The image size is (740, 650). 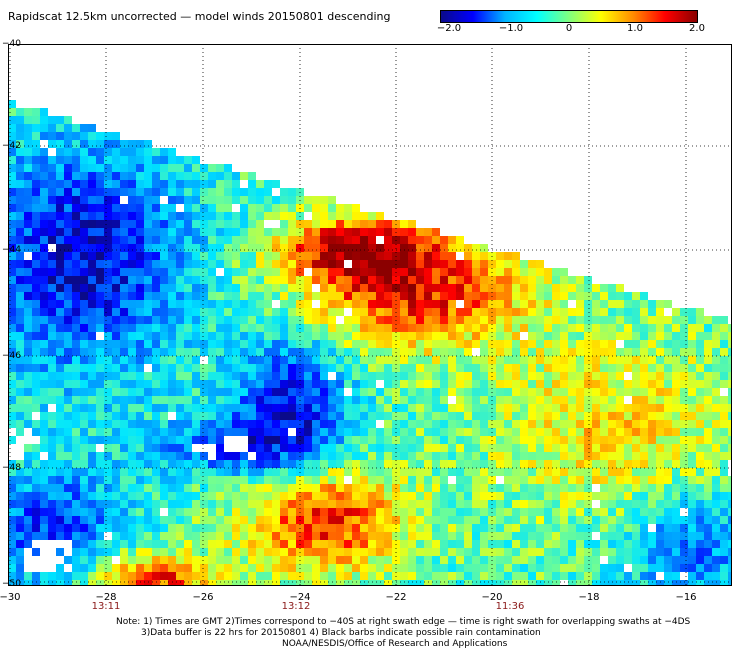 What do you see at coordinates (569, 16) in the screenshot?
I see `colorbar` at bounding box center [569, 16].